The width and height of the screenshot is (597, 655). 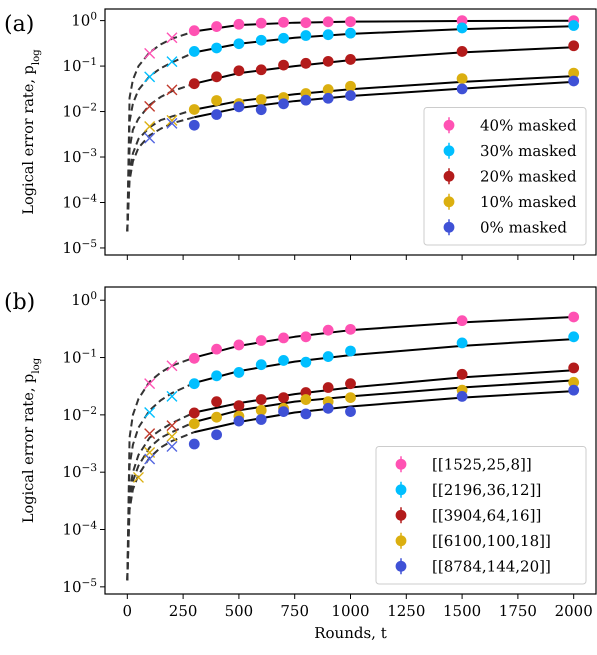 What do you see at coordinates (239, 611) in the screenshot?
I see `x-tick-label: 500` at bounding box center [239, 611].